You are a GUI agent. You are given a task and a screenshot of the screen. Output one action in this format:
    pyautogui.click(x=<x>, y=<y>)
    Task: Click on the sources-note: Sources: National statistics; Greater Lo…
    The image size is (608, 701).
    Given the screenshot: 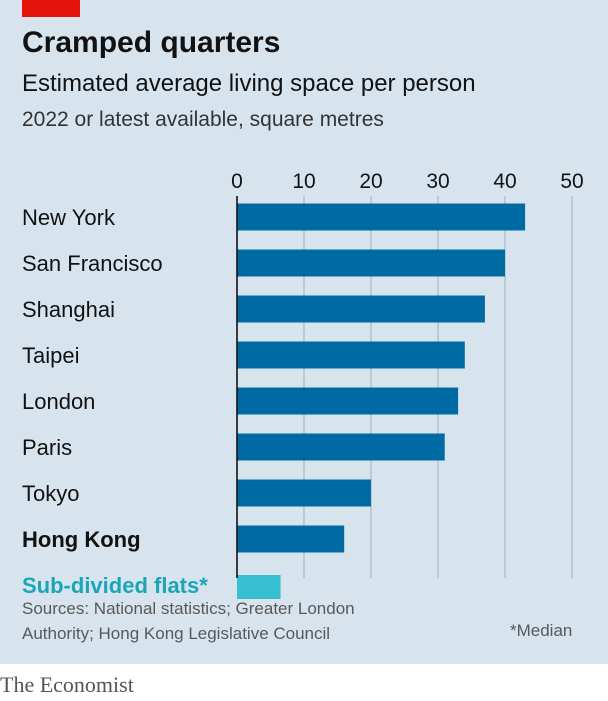 What is the action you would take?
    pyautogui.click(x=188, y=621)
    